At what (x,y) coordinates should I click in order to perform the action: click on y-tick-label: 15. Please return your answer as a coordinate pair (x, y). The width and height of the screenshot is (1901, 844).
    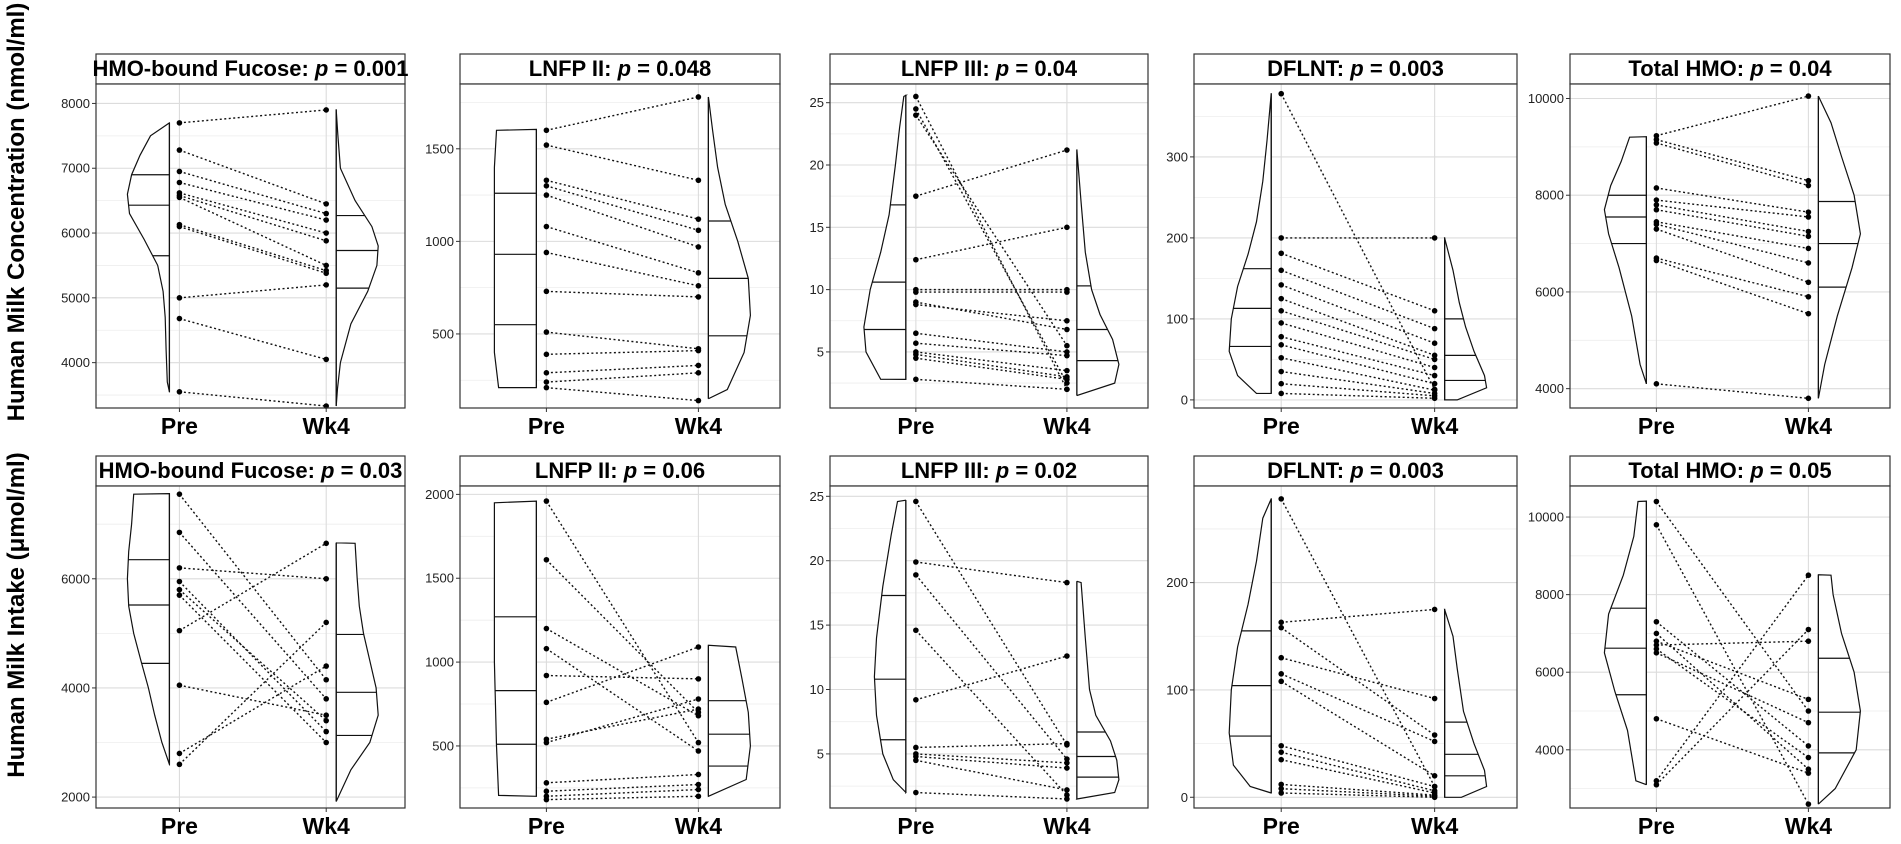
    Looking at the image, I should click on (817, 625).